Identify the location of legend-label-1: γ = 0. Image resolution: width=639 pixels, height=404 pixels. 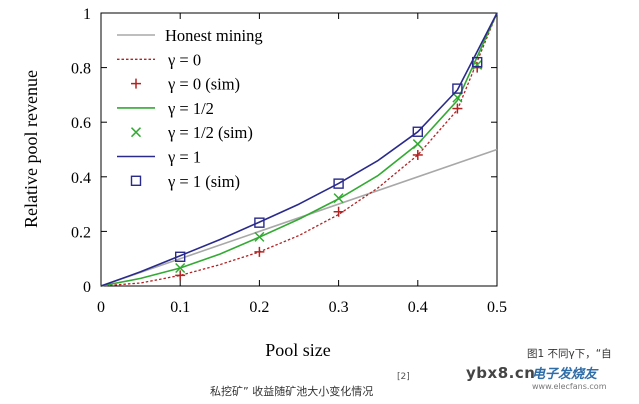
(184, 59).